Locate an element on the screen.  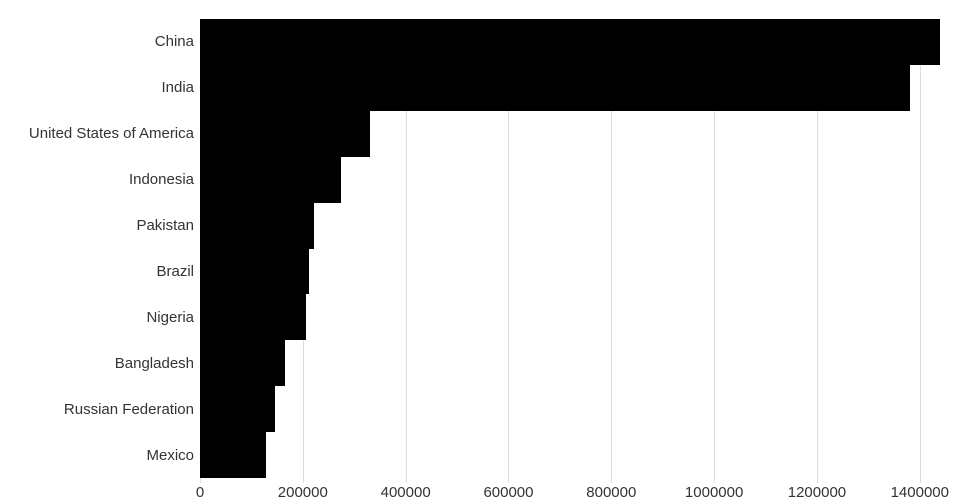
category-label: Brazil is located at coordinates (175, 271).